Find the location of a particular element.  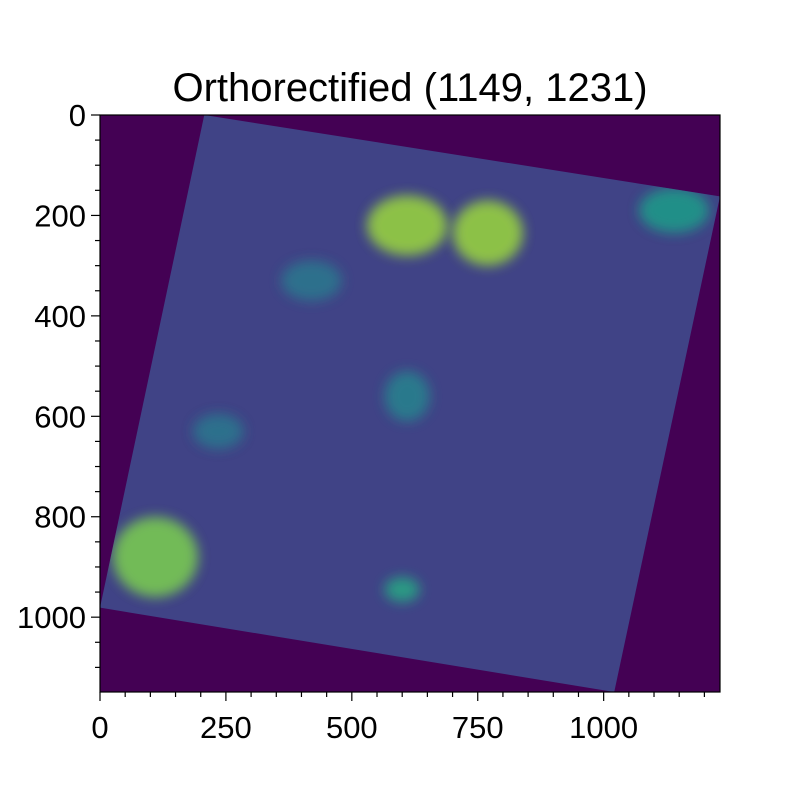

x-axis: 0 250 500 750 1000 is located at coordinates (398, 718).